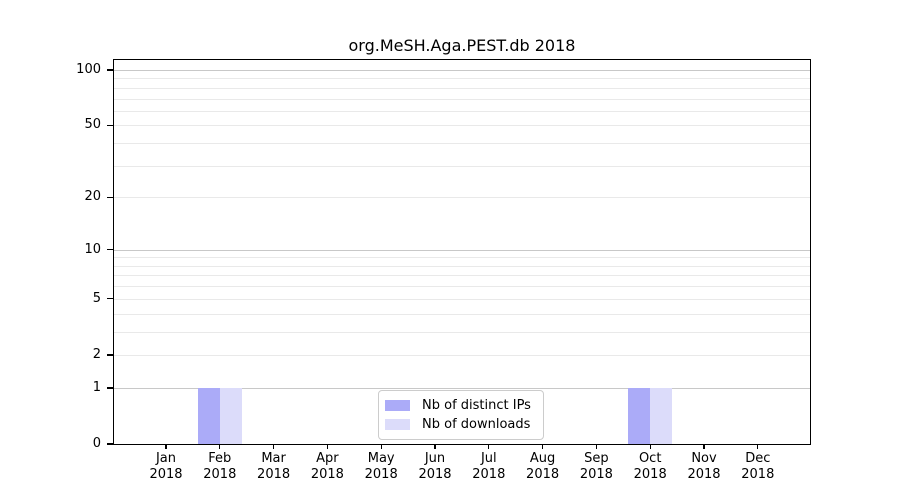 The height and width of the screenshot is (500, 900). I want to click on x-tick-mark-jan, so click(166, 446).